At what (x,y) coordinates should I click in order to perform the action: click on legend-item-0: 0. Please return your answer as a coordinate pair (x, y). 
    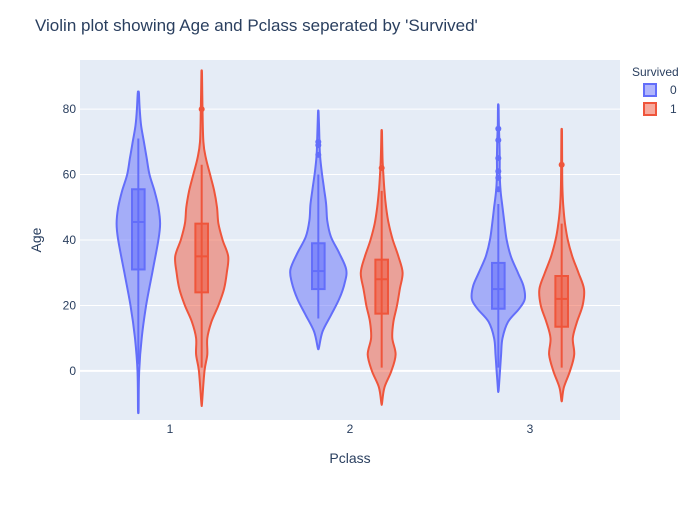
    Looking at the image, I should click on (660, 90).